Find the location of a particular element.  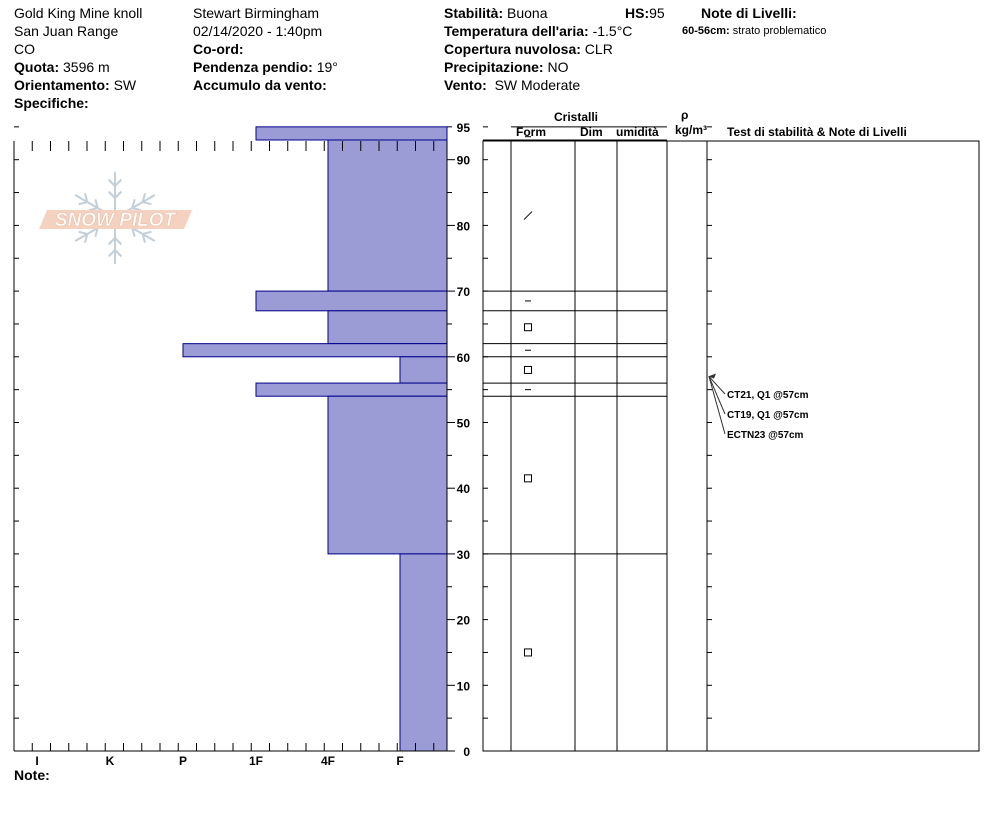

snow-pilot-logo: SNOW PILOT is located at coordinates (115, 218).